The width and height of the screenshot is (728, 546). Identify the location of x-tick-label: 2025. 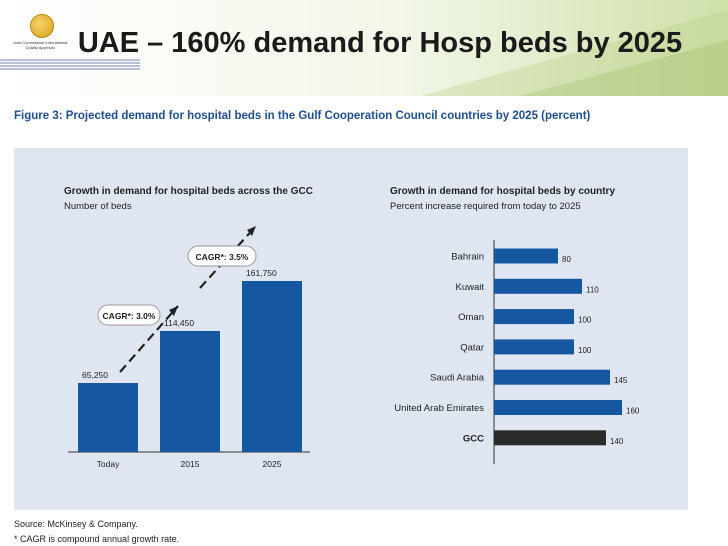
(272, 464).